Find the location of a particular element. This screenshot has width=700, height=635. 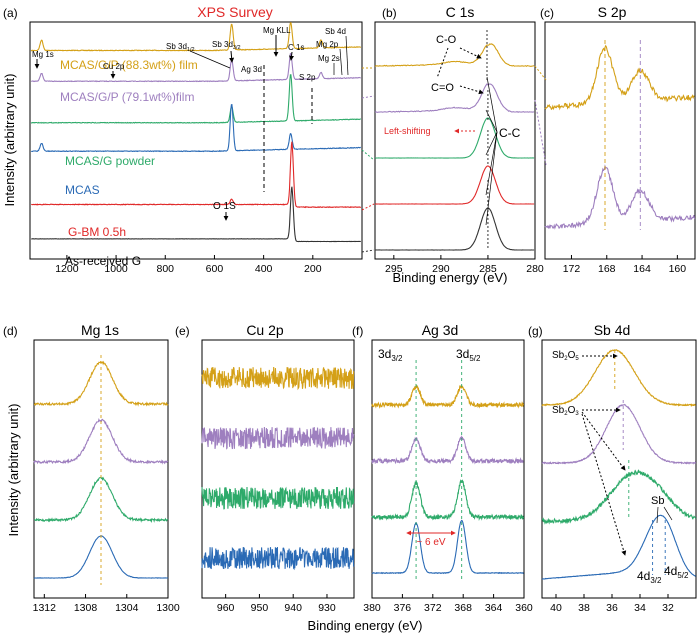

ann-cc: C-C is located at coordinates (510, 133).